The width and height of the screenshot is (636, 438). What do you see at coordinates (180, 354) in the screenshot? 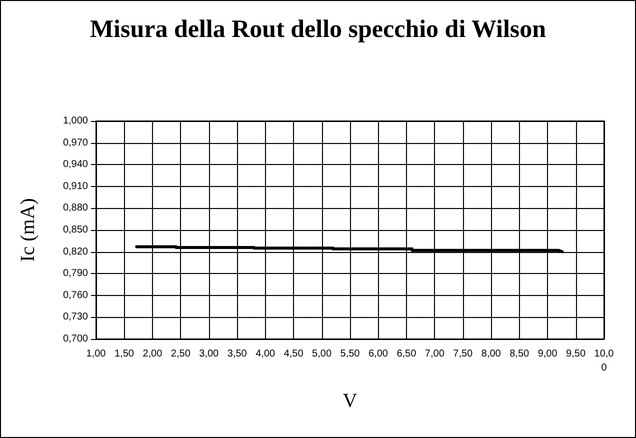
I see `x-tick-label: 2,50` at bounding box center [180, 354].